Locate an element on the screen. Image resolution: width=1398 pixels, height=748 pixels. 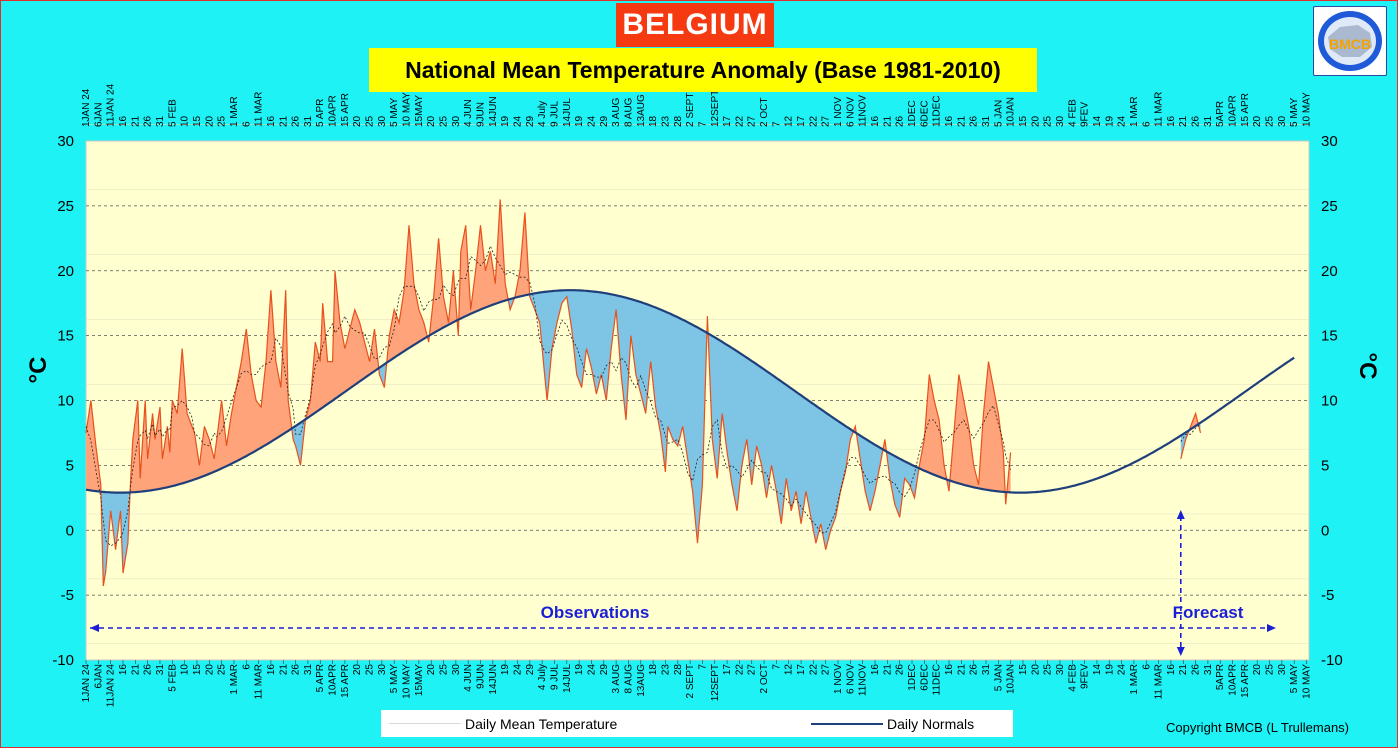
x-tick-label-top: 20 is located at coordinates (357, 121).